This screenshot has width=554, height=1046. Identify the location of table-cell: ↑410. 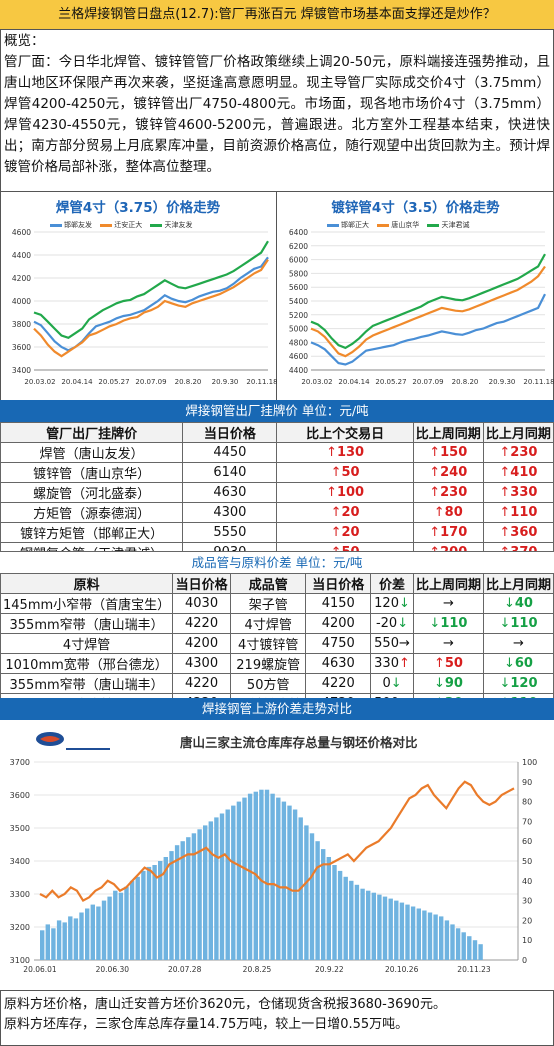
(518, 472).